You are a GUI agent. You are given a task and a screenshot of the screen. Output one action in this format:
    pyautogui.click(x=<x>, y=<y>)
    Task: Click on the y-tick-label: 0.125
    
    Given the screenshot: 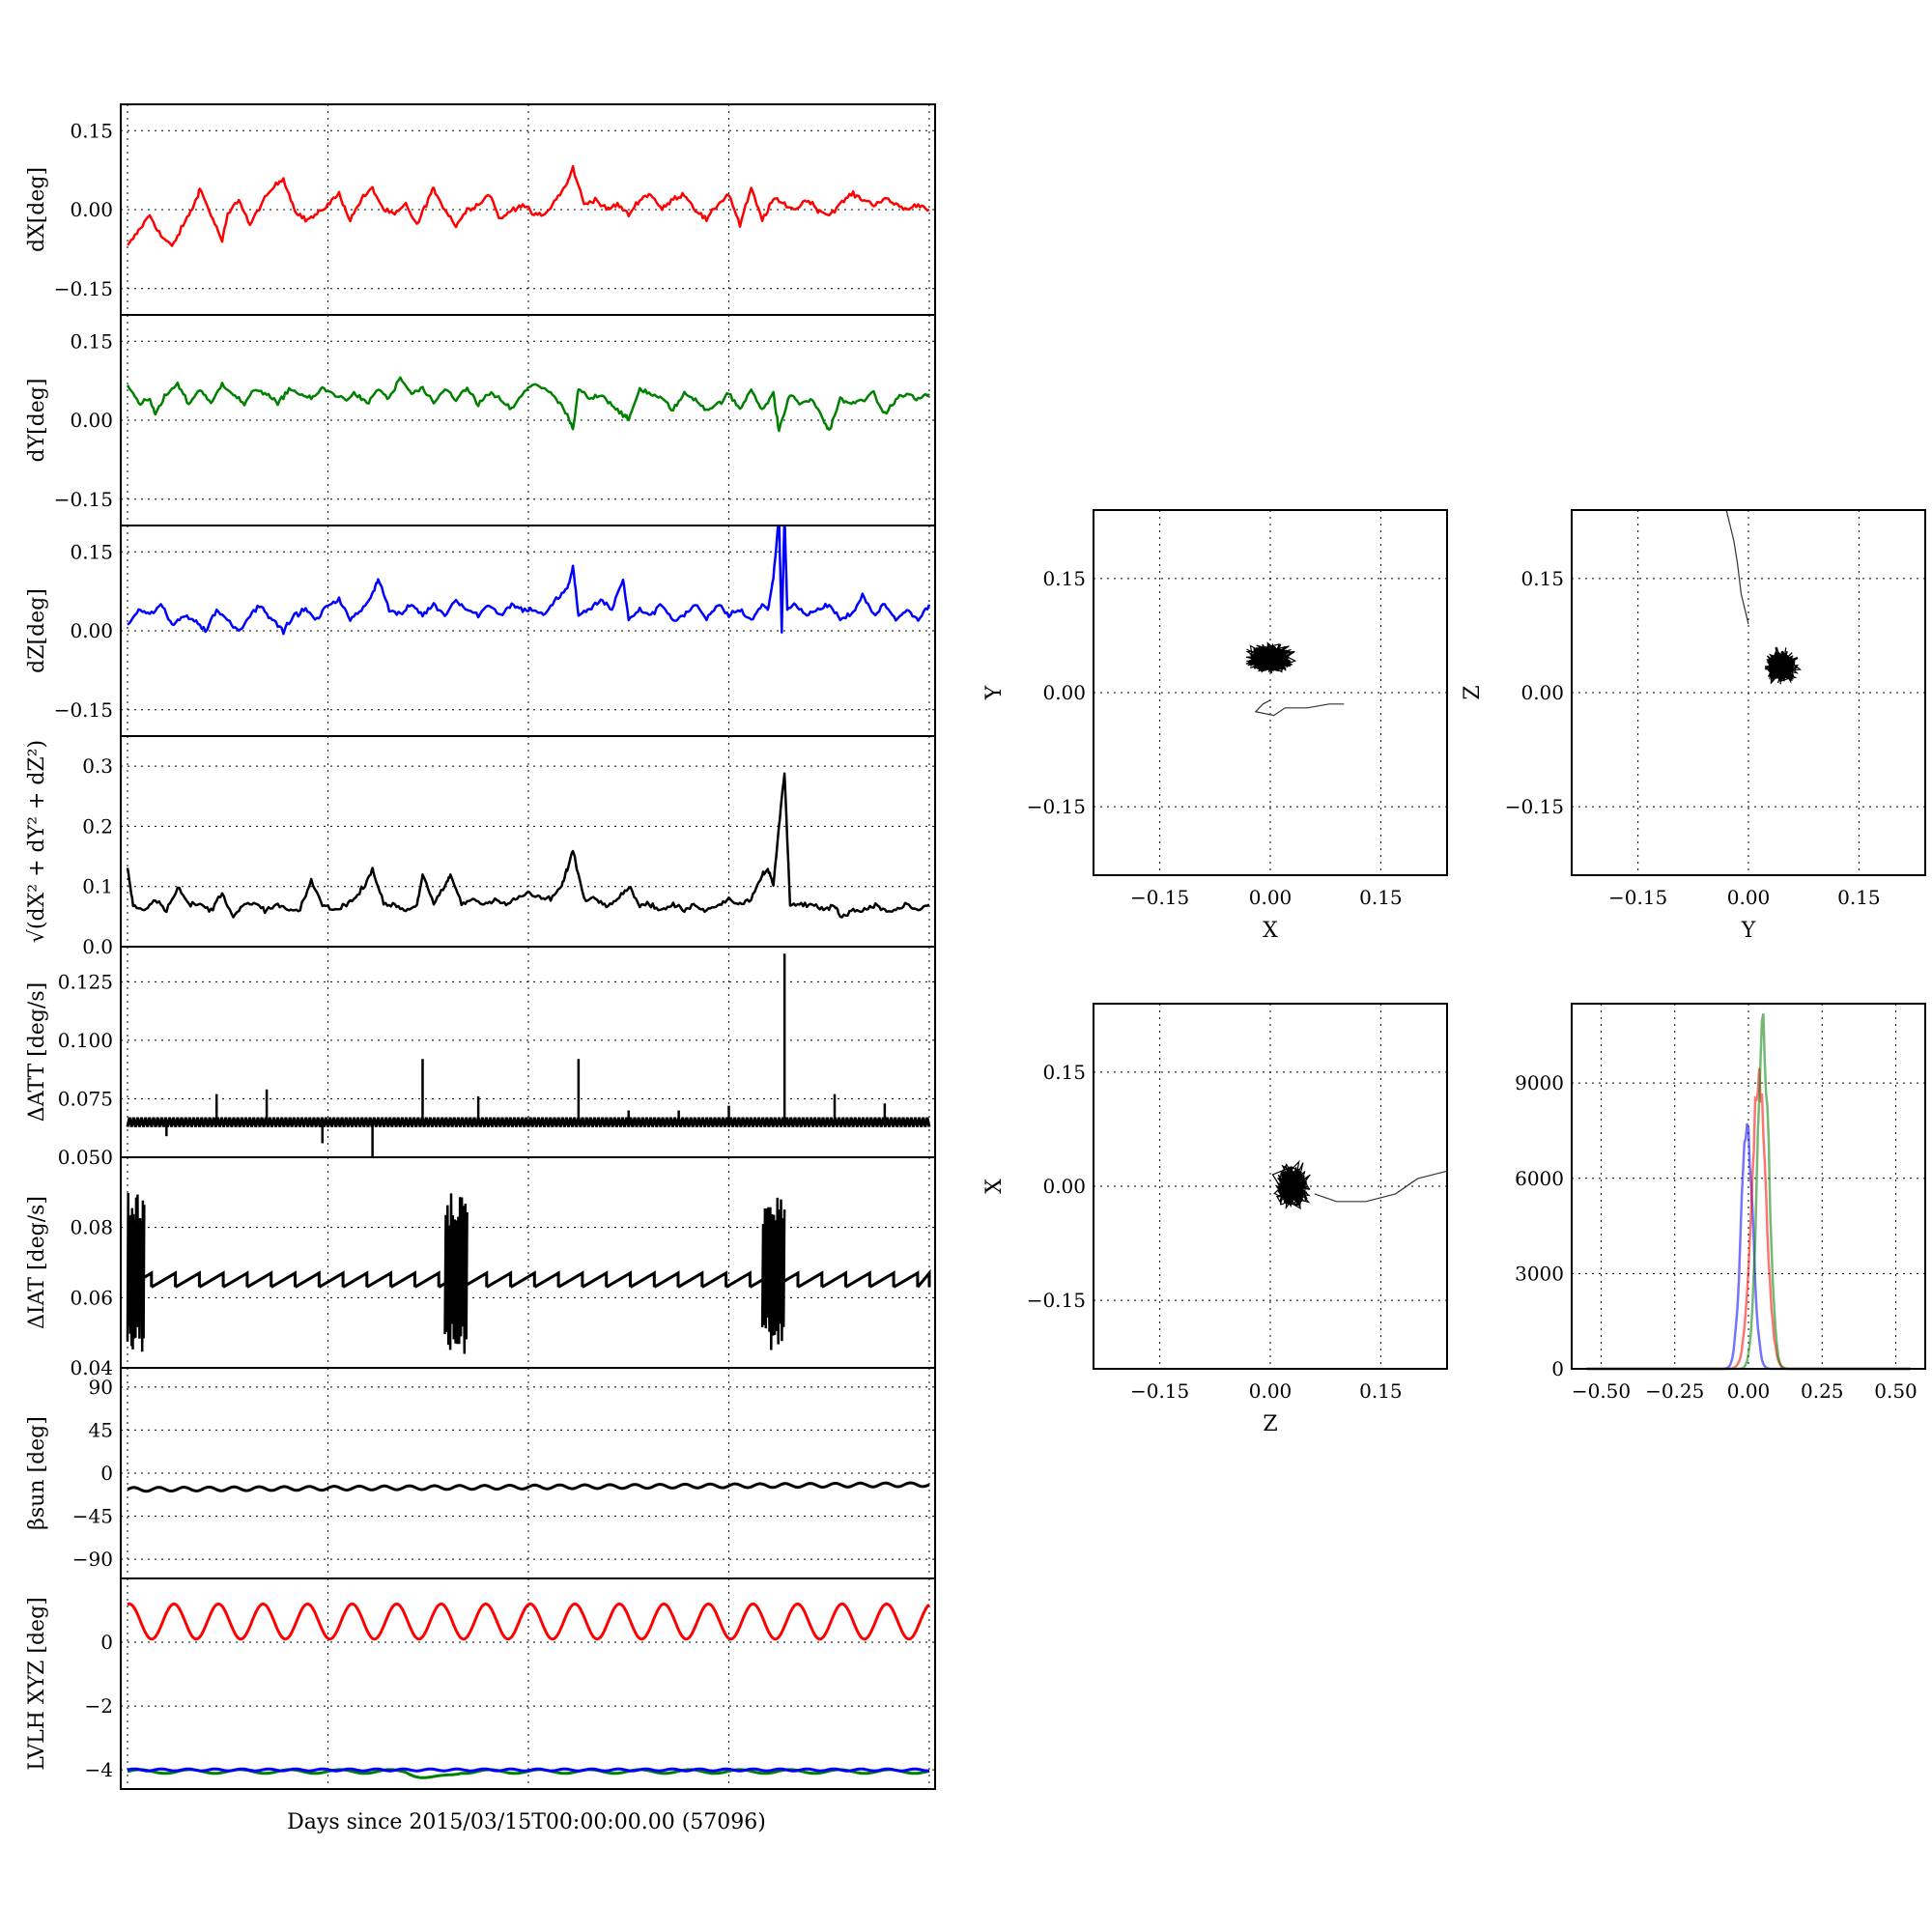 What is the action you would take?
    pyautogui.click(x=85, y=981)
    